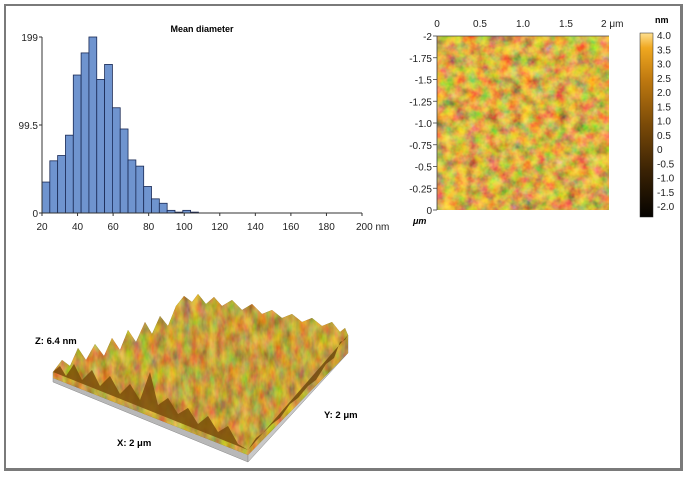 This screenshot has width=689, height=477. Describe the element at coordinates (664, 50) in the screenshot. I see `colorbar-tick-label: 3.5` at that location.